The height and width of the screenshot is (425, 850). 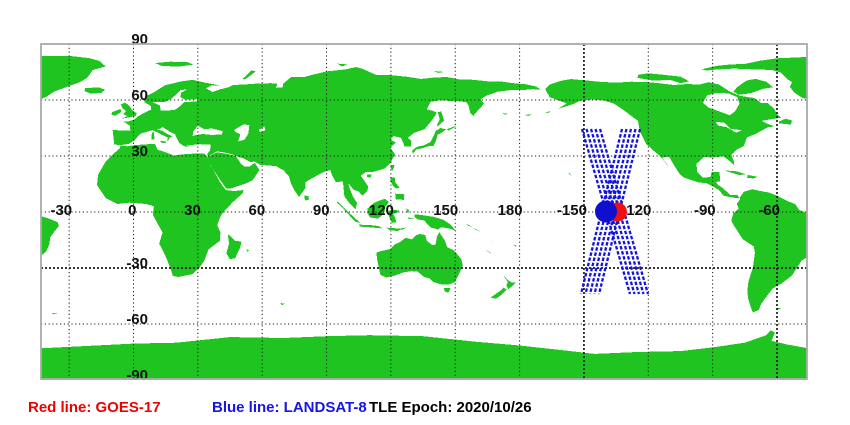 I want to click on water-great-lakes, so click(x=728, y=127).